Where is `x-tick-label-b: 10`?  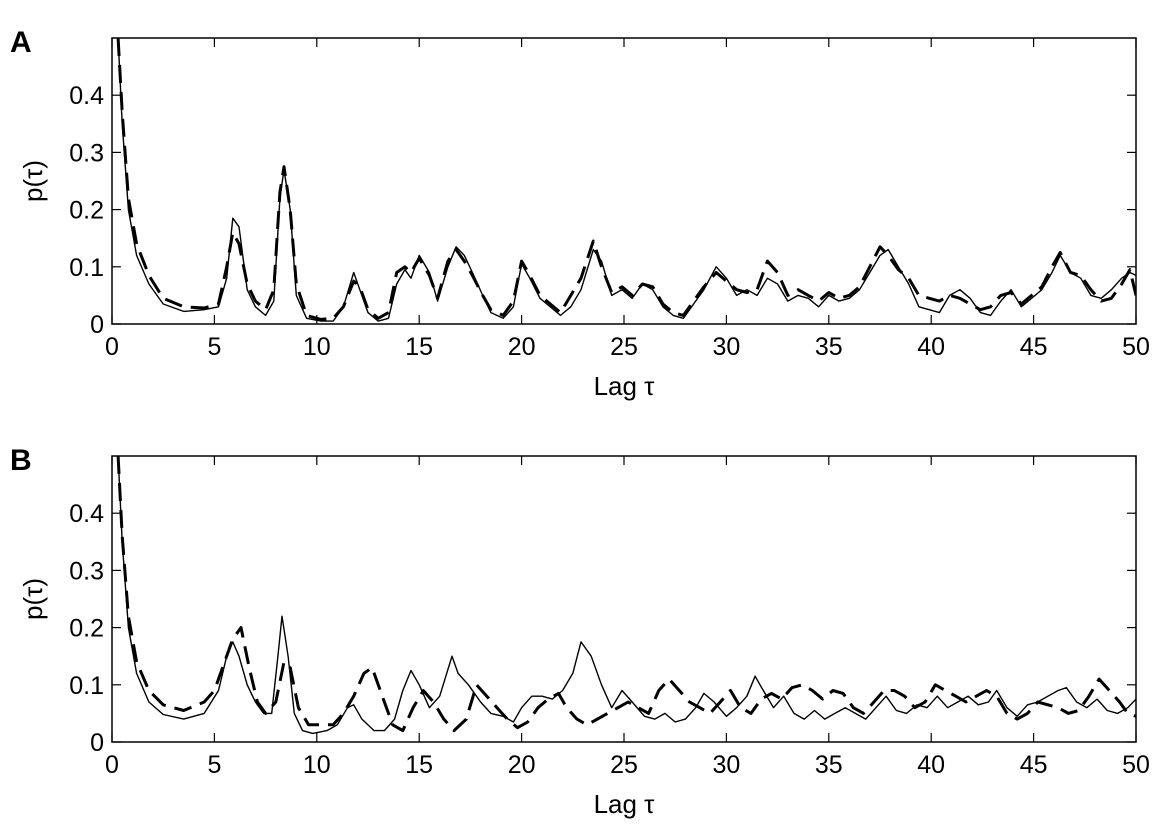 x-tick-label-b: 10 is located at coordinates (317, 765).